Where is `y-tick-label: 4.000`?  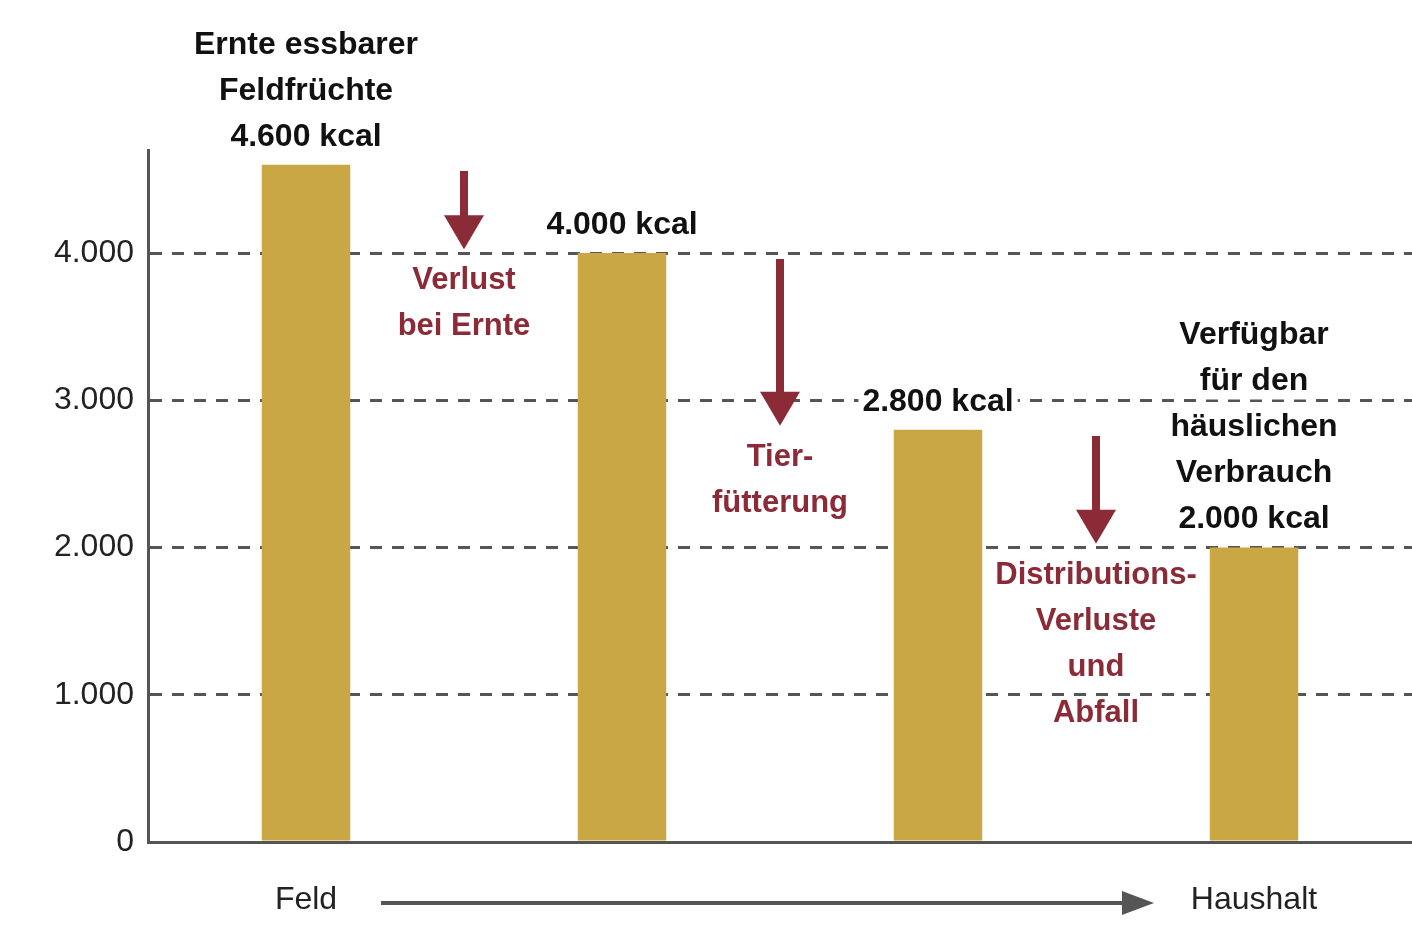 y-tick-label: 4.000 is located at coordinates (93, 250).